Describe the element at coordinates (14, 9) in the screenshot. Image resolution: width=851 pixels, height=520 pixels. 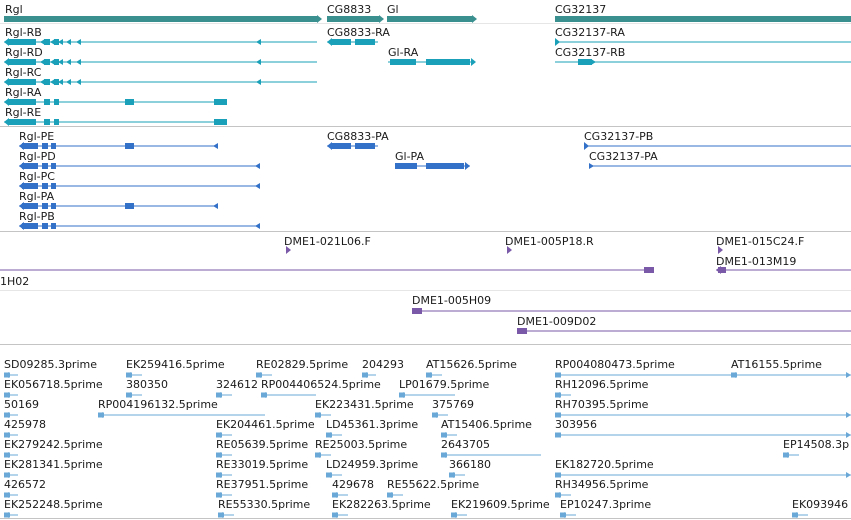
I see `gene-label-rgl: Rgl` at that location.